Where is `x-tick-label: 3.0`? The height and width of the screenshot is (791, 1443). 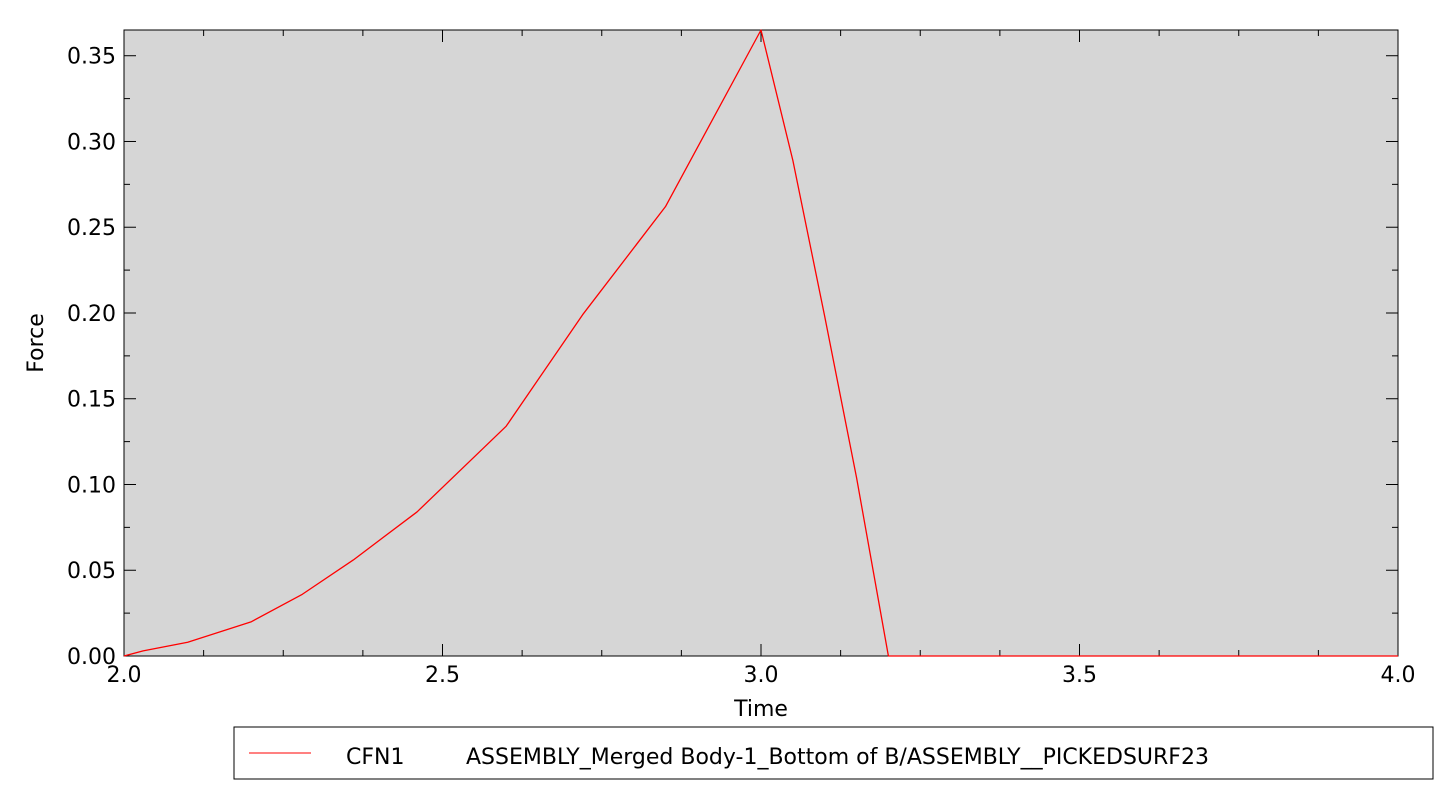 x-tick-label: 3.0 is located at coordinates (761, 675).